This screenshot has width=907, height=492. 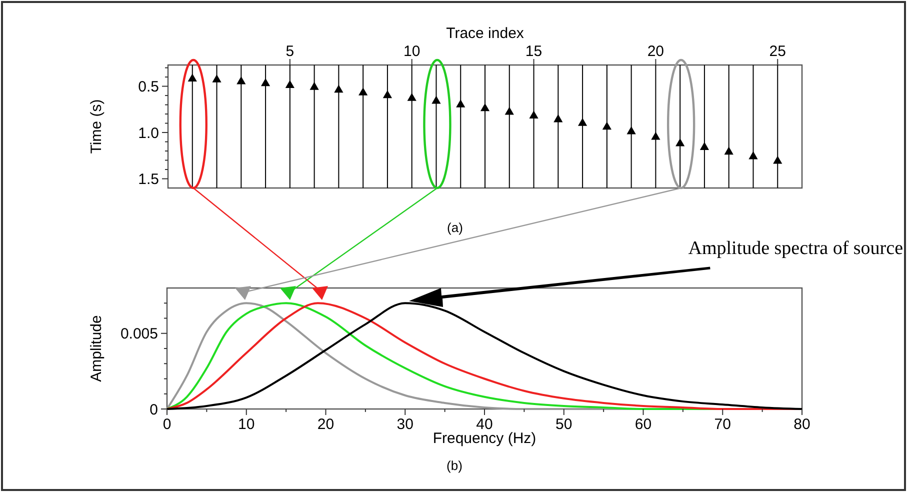 What do you see at coordinates (148, 87) in the screenshot?
I see `y-tick-label: 0.5` at bounding box center [148, 87].